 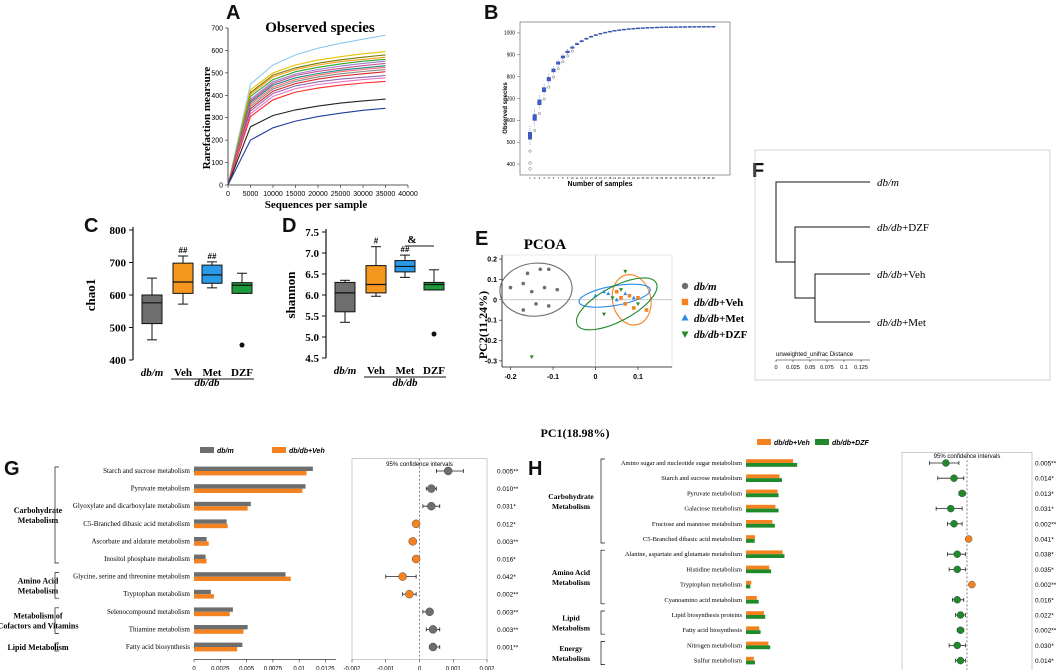 What do you see at coordinates (549, 178) in the screenshot?
I see `panel-b-x-tick-label: 5` at bounding box center [549, 178].